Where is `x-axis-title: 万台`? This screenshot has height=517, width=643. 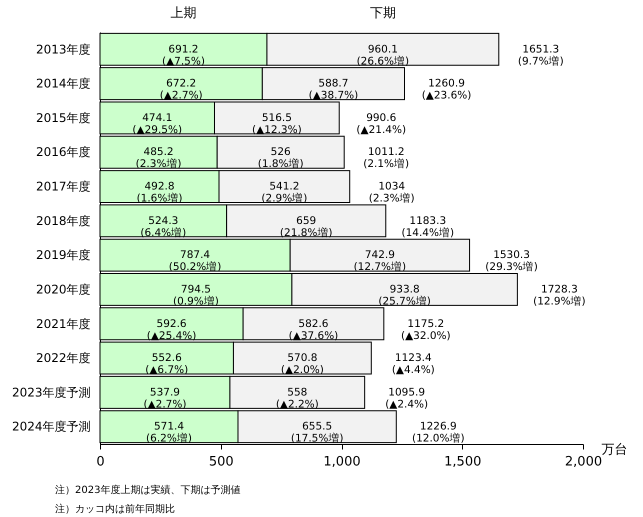
x-axis-title: 万台 is located at coordinates (615, 450).